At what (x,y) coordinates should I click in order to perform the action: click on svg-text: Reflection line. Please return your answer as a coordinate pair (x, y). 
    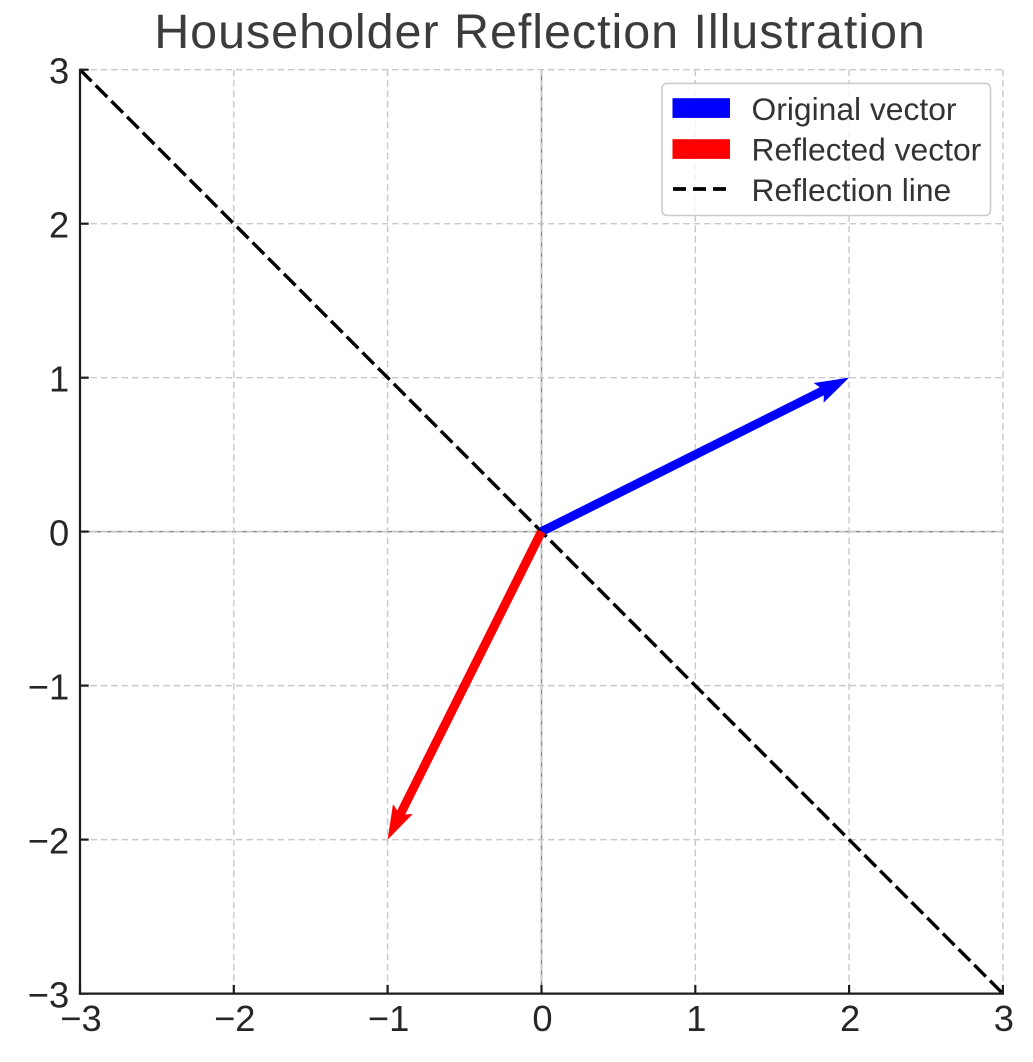
    Looking at the image, I should click on (852, 190).